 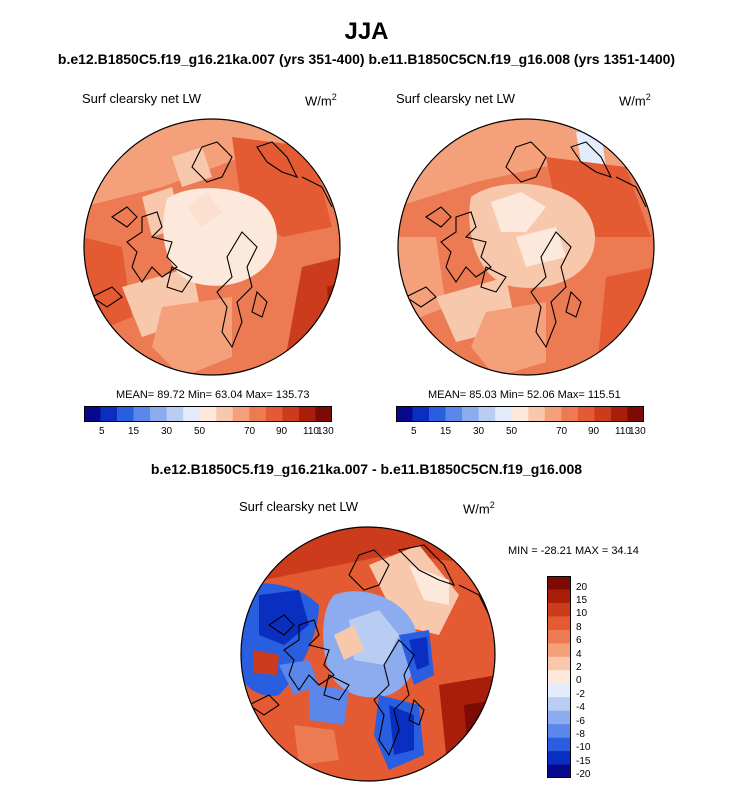 What do you see at coordinates (635, 100) in the screenshot?
I see `panel-2-unit: W/m2` at bounding box center [635, 100].